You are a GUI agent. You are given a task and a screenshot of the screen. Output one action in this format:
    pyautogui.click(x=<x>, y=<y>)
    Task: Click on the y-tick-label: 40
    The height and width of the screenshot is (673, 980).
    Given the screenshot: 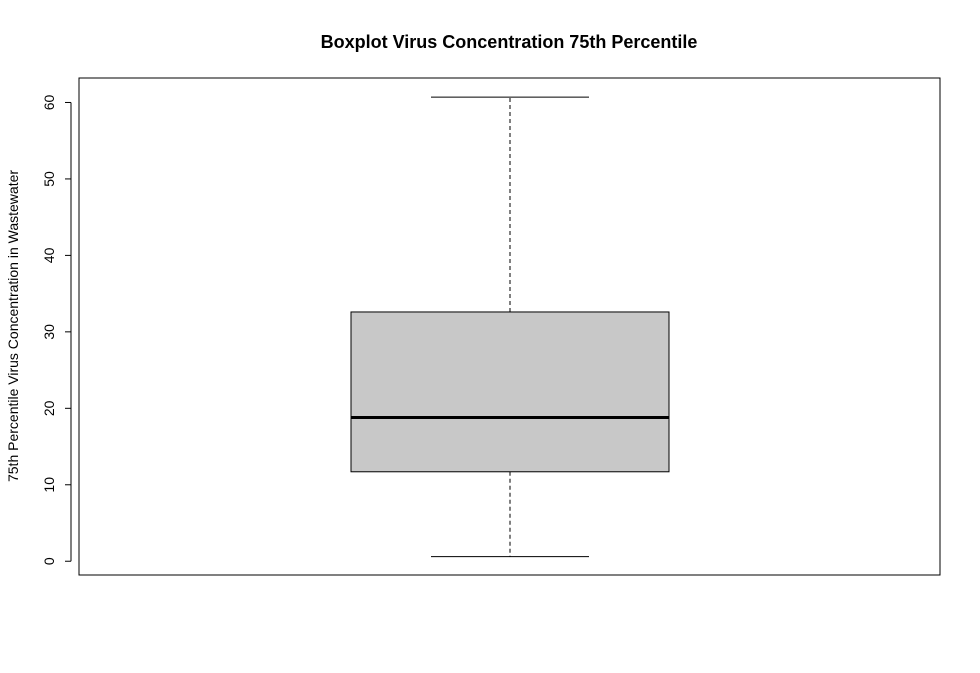 What is the action you would take?
    pyautogui.click(x=49, y=255)
    